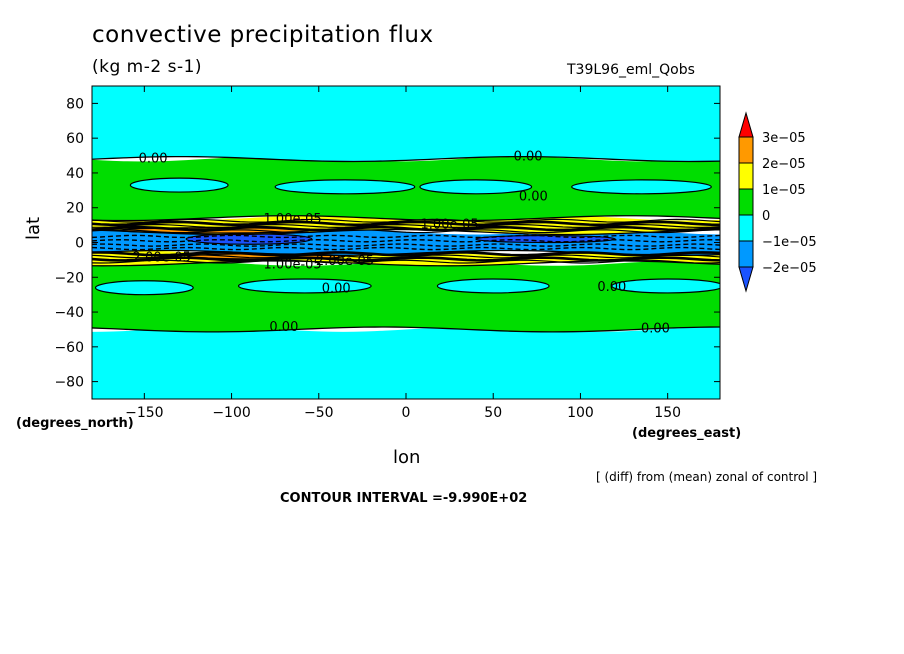  What do you see at coordinates (263, 35) in the screenshot?
I see `chart-title: convective precipitation flux` at bounding box center [263, 35].